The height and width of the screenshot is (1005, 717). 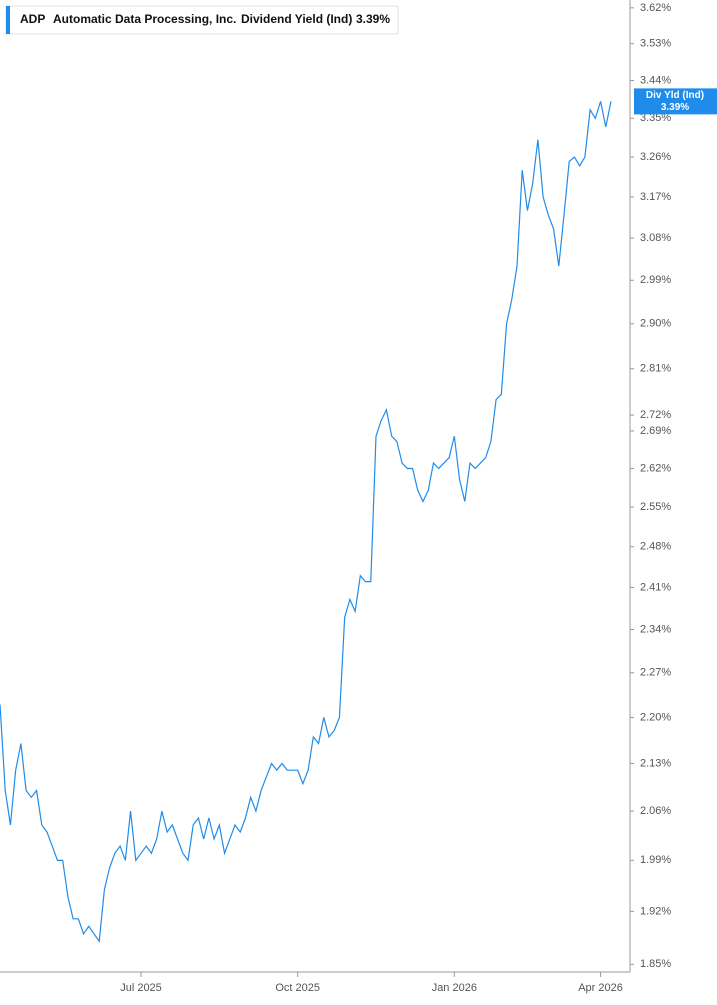 What do you see at coordinates (8, 20) in the screenshot?
I see `header-marker` at bounding box center [8, 20].